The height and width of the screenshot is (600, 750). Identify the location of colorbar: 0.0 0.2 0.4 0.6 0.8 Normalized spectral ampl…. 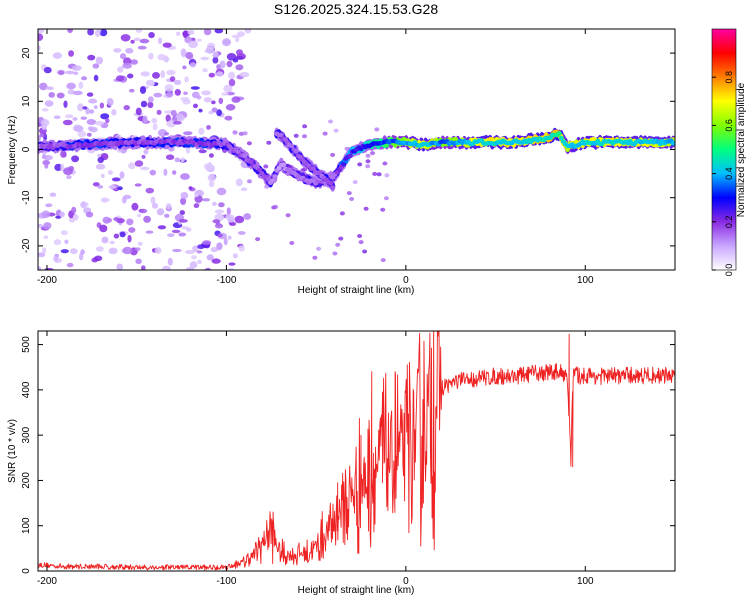
(729, 152).